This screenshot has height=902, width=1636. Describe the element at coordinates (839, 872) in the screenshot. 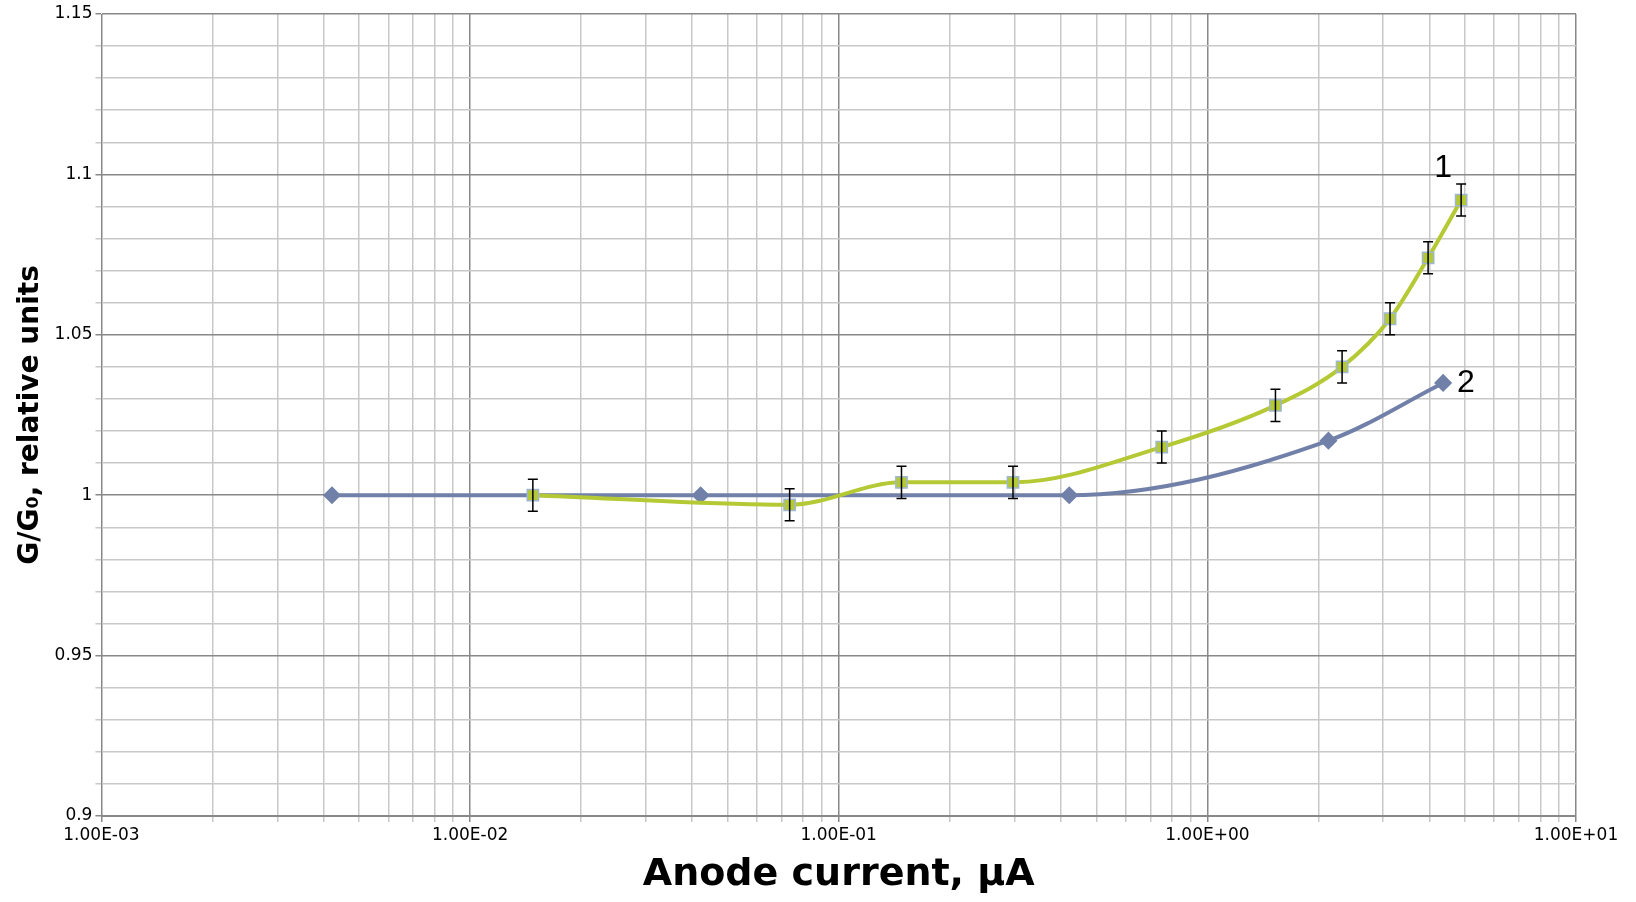

I see `x-axis-title: Anode current, µA` at that location.